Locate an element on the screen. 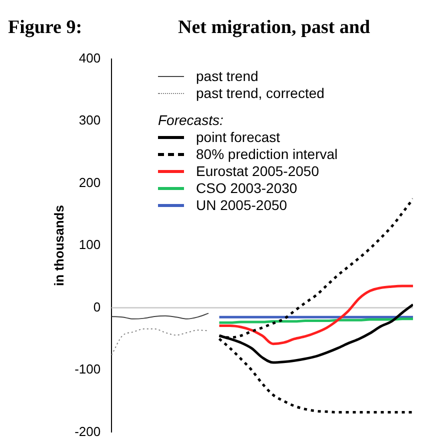  legend-label: past trend is located at coordinates (227, 76).